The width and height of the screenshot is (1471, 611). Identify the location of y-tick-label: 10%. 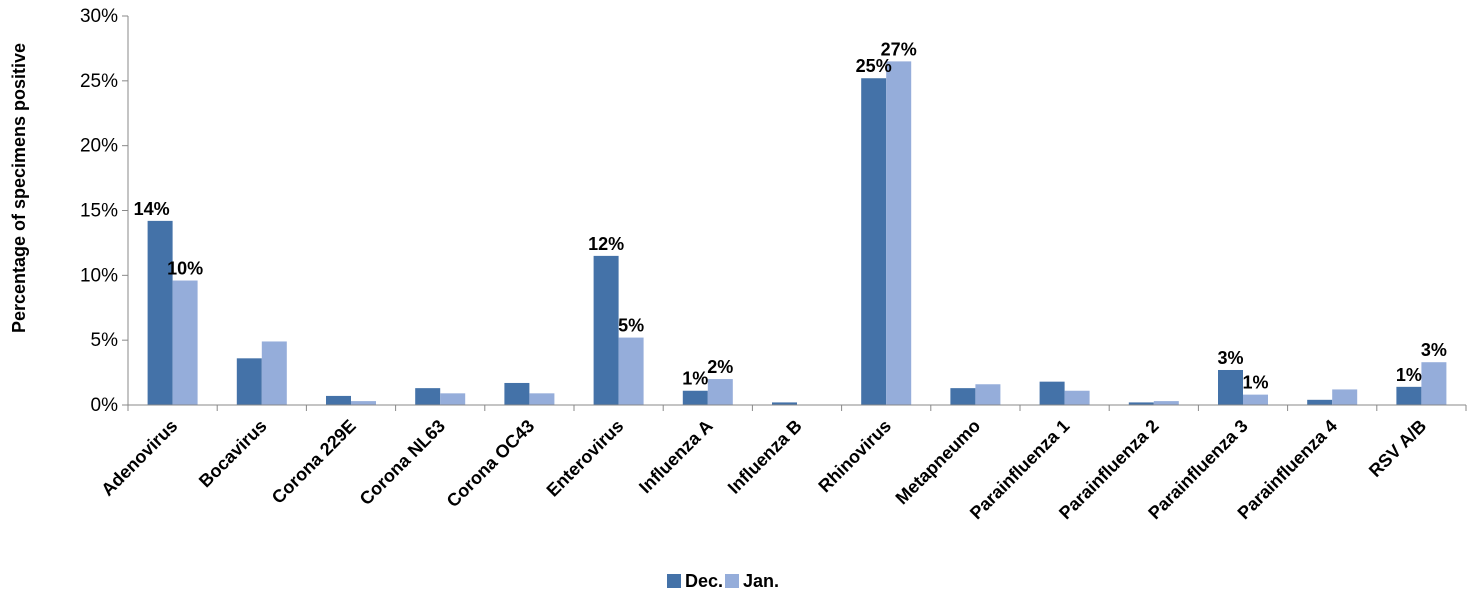
(99, 275).